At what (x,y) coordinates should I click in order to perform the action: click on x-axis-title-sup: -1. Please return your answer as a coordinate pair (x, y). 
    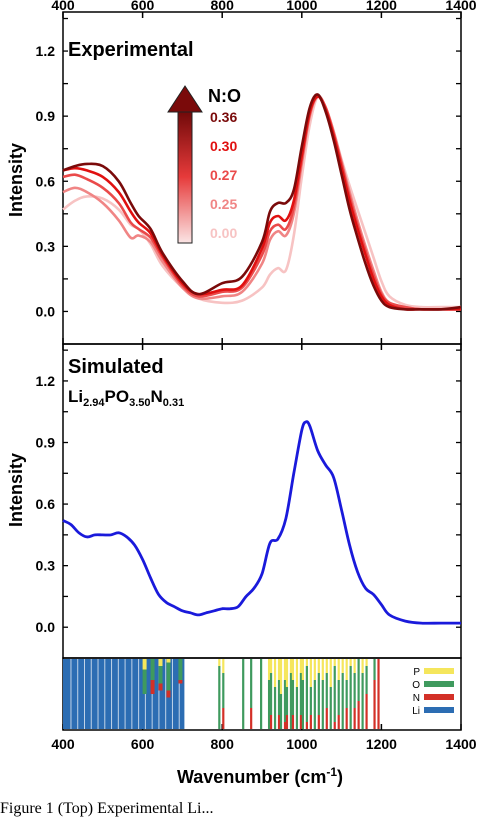
    Looking at the image, I should click on (331, 772).